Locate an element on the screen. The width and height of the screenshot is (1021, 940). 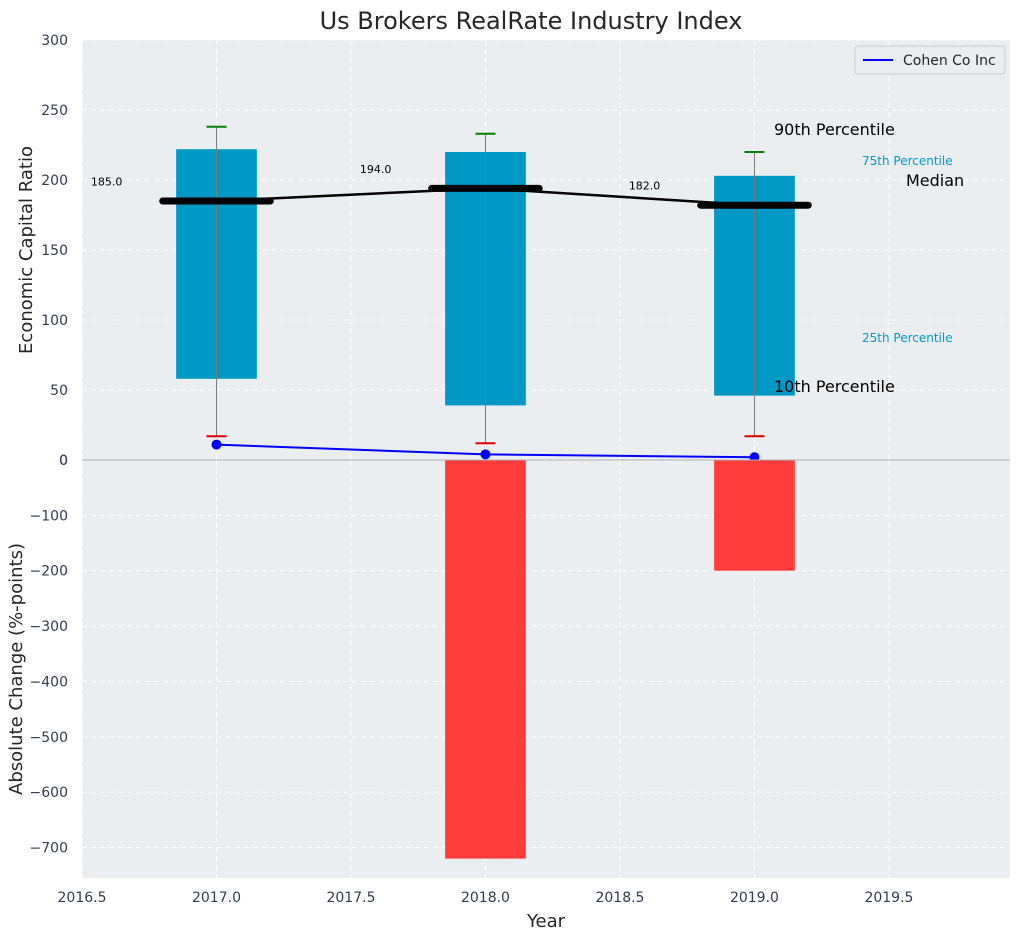
x-tick-label: 2016.5 is located at coordinates (82, 898).